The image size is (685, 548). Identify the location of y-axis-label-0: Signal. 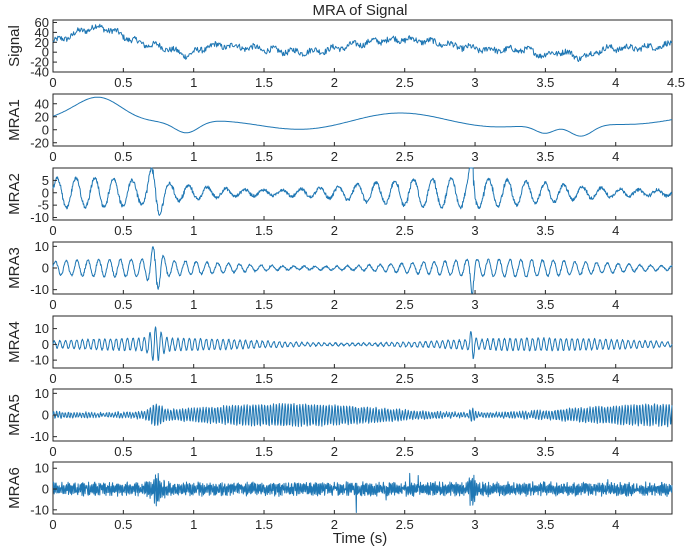
(14, 46).